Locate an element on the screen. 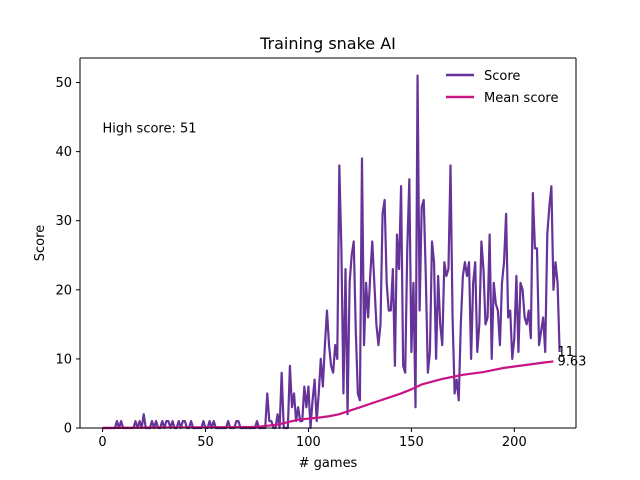 The width and height of the screenshot is (640, 480). y-tick-label: 30 is located at coordinates (63, 221).